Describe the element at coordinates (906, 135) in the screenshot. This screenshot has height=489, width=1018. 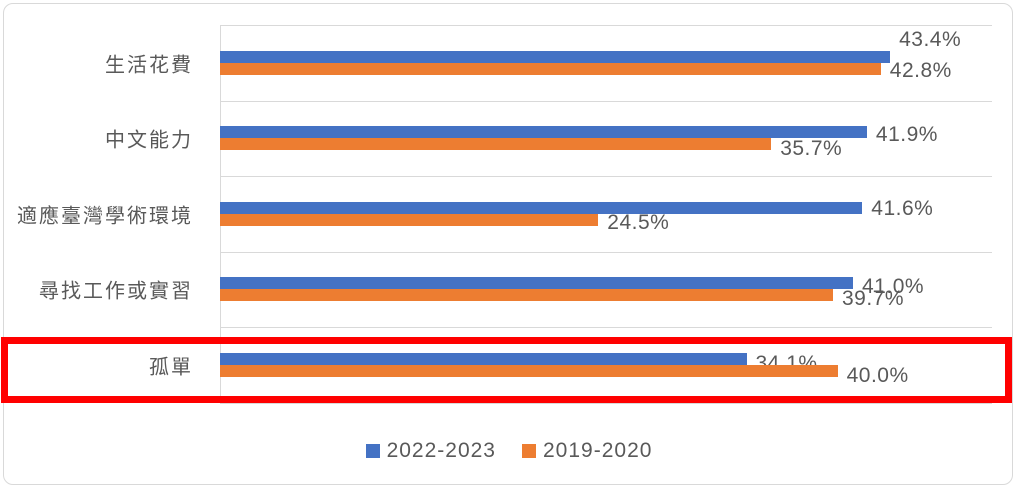
I see `data-label: 41.9%` at that location.